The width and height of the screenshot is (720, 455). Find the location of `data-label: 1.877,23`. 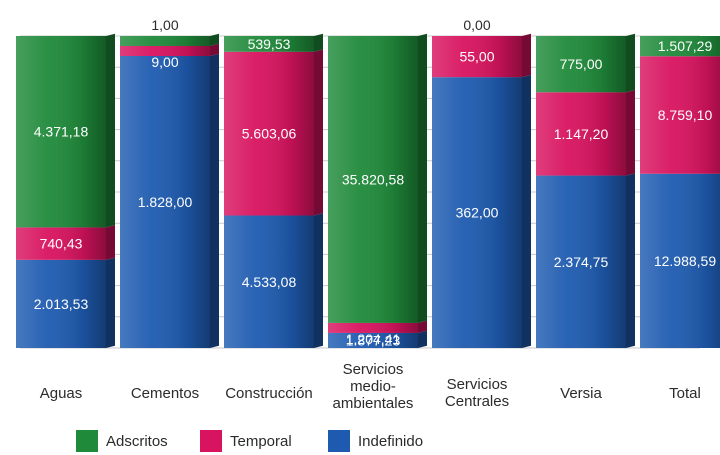

data-label: 1.877,23 is located at coordinates (373, 340).